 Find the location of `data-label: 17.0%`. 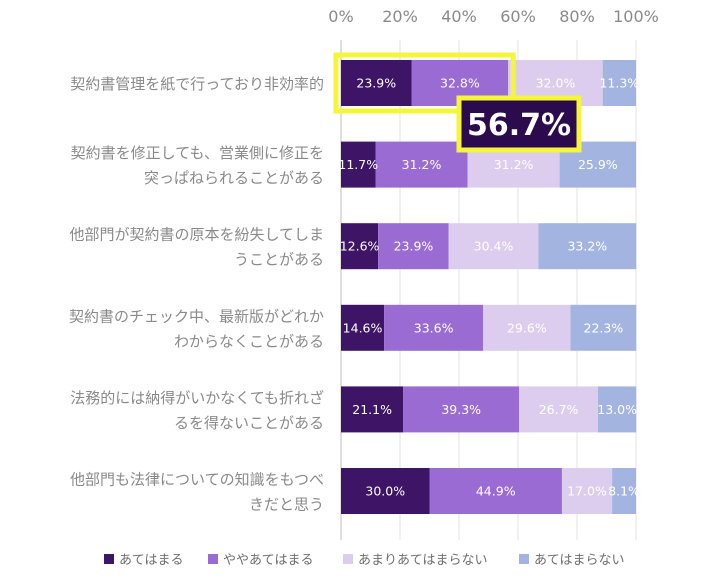

data-label: 17.0% is located at coordinates (587, 491).